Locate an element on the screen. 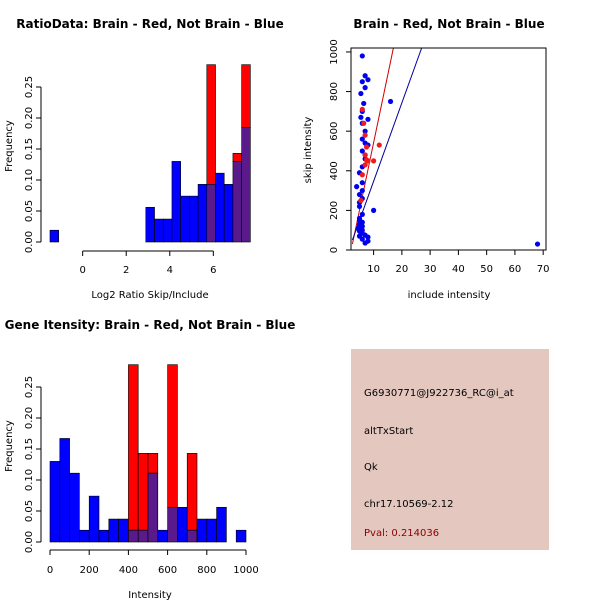  probe-id-text: G6930771@J922736_RC@i_at is located at coordinates (439, 393).